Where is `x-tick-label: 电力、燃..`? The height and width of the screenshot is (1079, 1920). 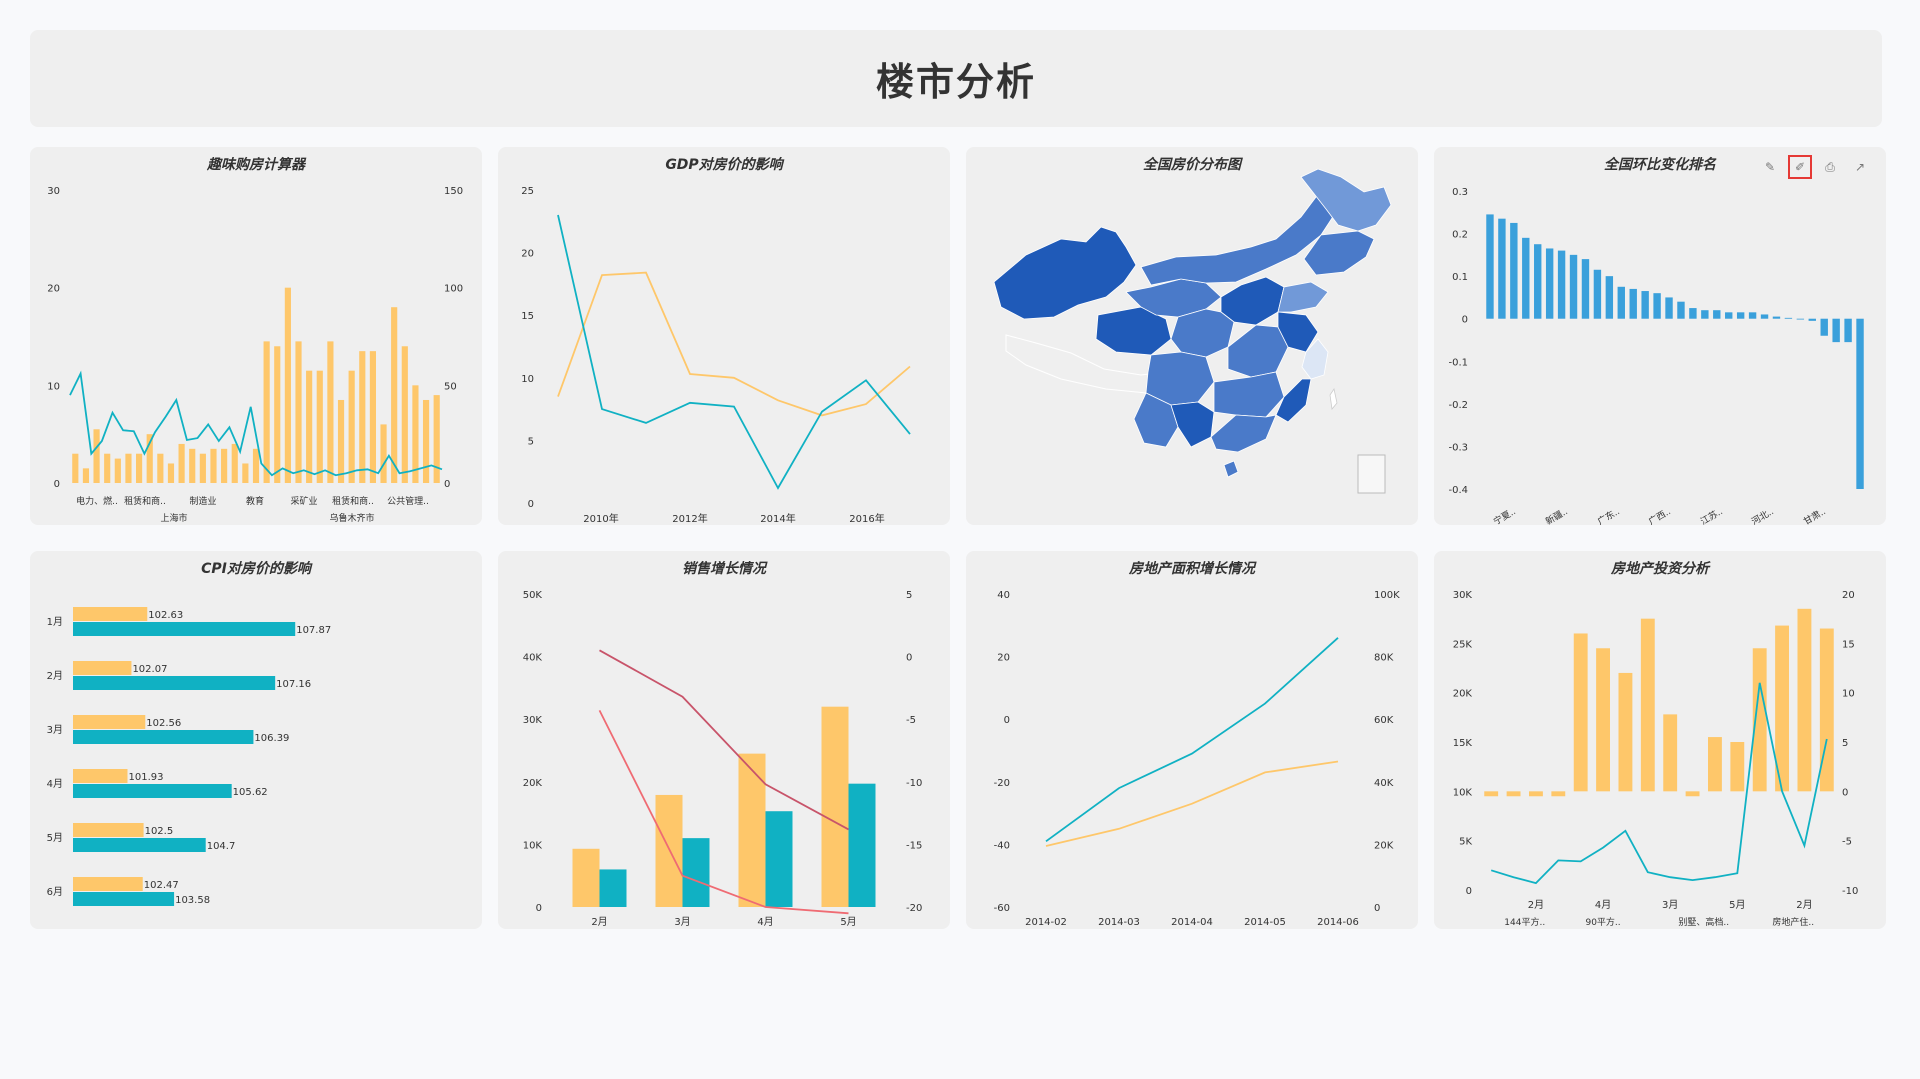 x-tick-label: 电力、燃.. is located at coordinates (97, 501).